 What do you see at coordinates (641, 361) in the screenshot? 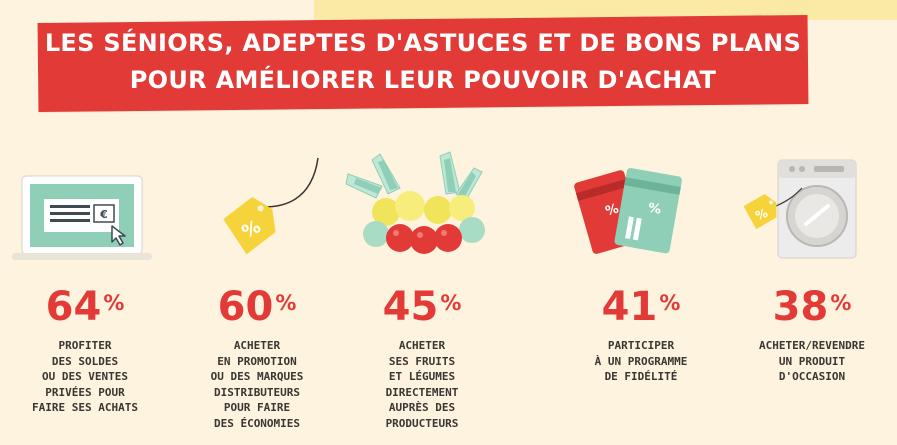
I see `stat-description: PARTICIPER À UN PROGRAMME DE FIDÉLITÉ` at bounding box center [641, 361].